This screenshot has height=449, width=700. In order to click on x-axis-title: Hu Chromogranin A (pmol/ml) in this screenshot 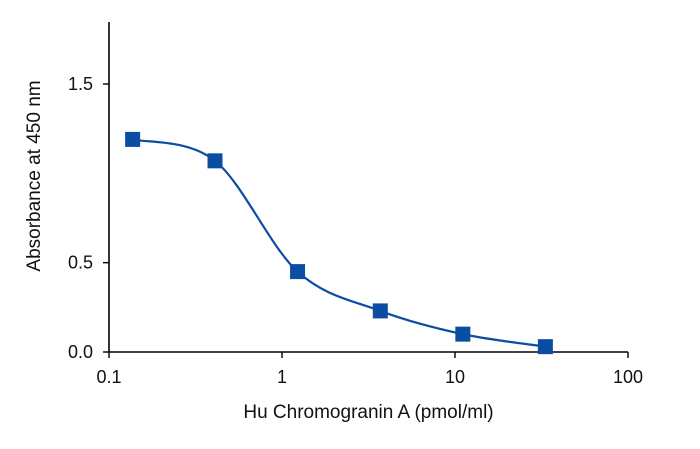, I will do `click(368, 412)`.